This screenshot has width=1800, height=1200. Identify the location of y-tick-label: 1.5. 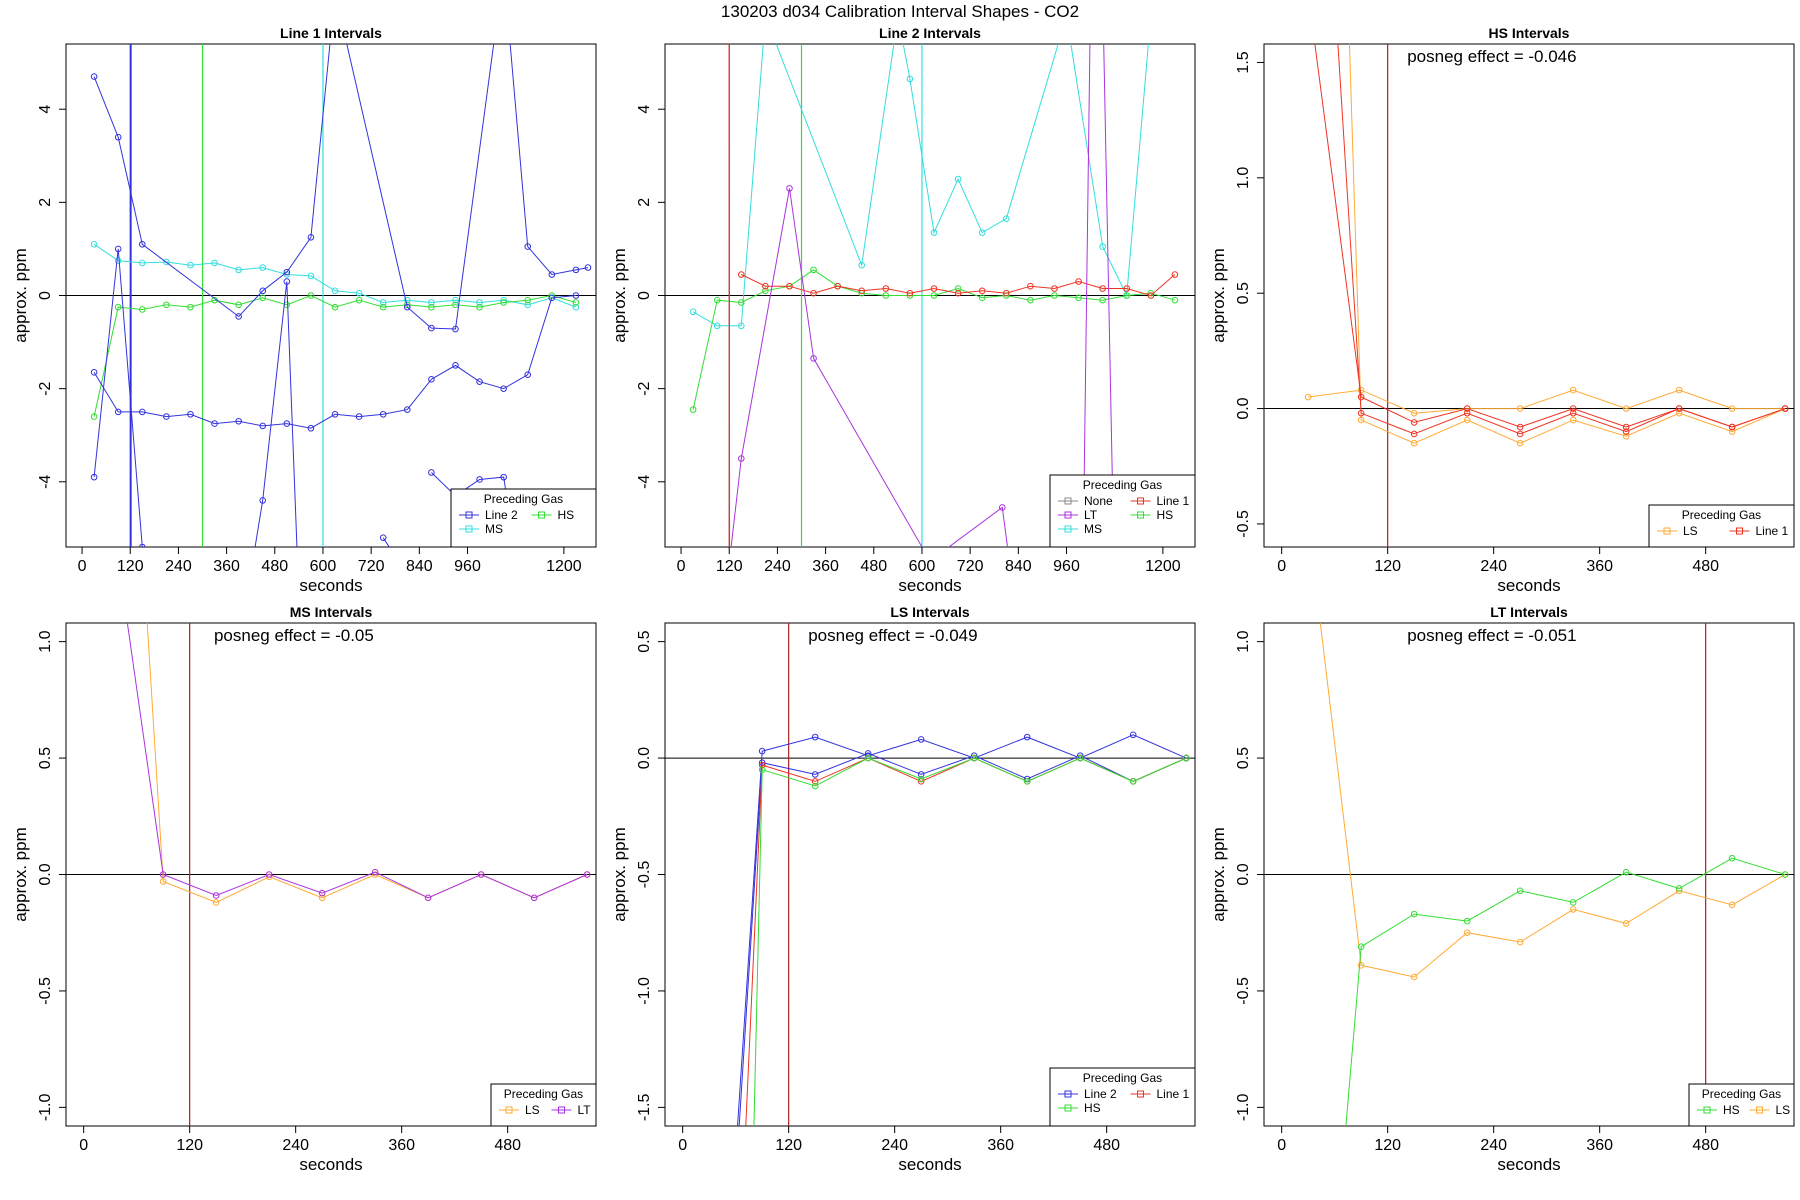
(1243, 62).